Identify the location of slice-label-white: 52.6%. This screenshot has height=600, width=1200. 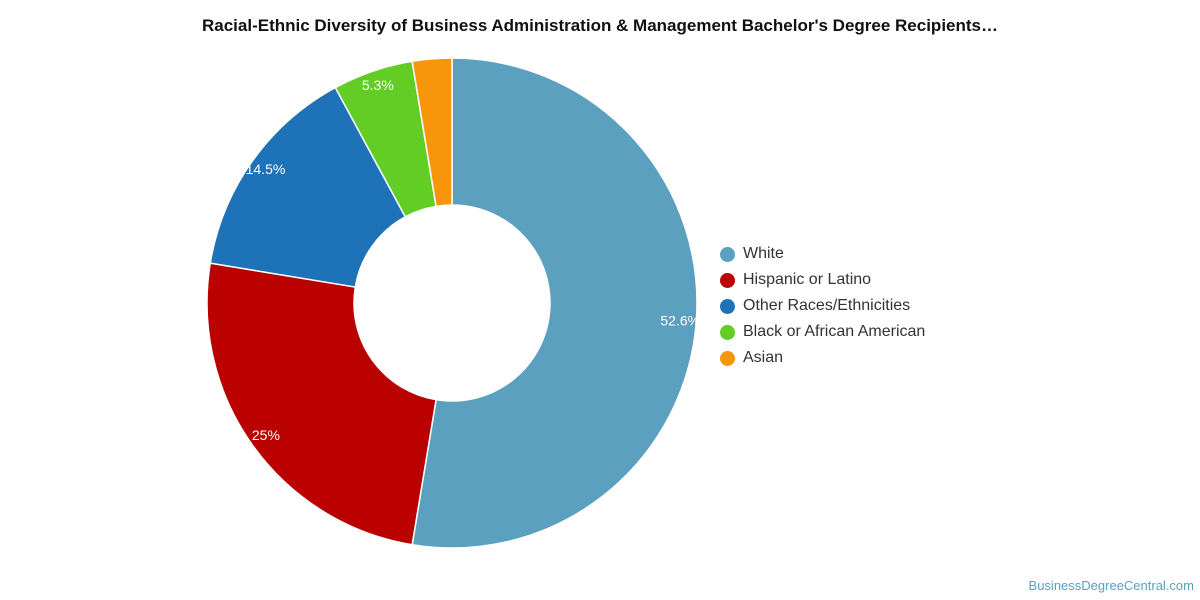
(680, 320).